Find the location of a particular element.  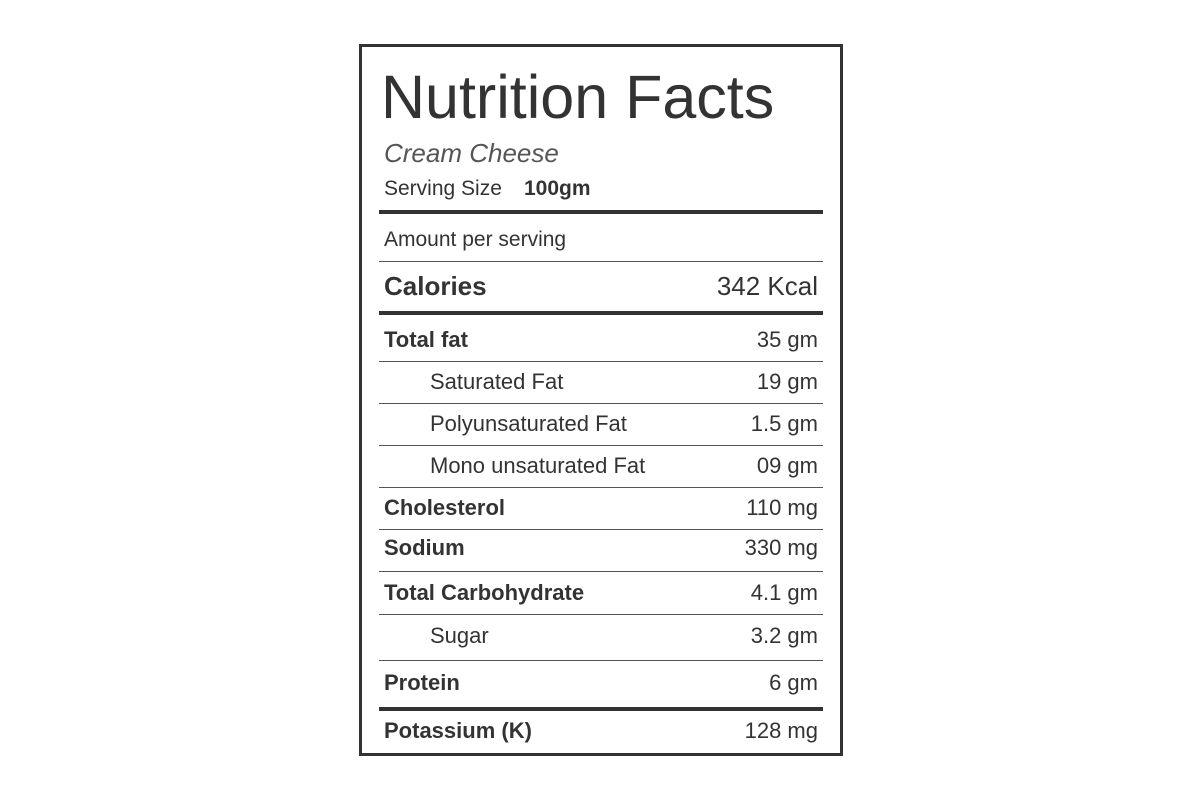

nutrient-amount: 19 gm is located at coordinates (787, 381).